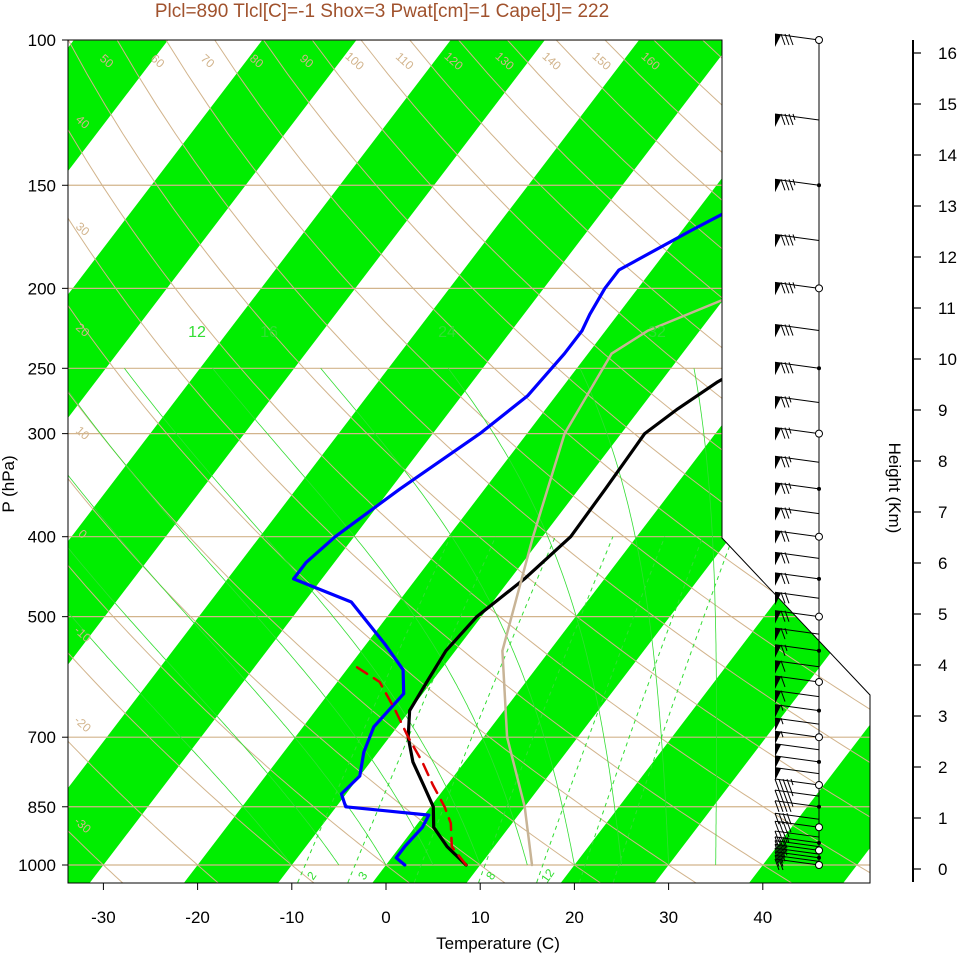 The height and width of the screenshot is (957, 961). Describe the element at coordinates (498, 943) in the screenshot. I see `x-axis-label: Temperature (C)` at that location.